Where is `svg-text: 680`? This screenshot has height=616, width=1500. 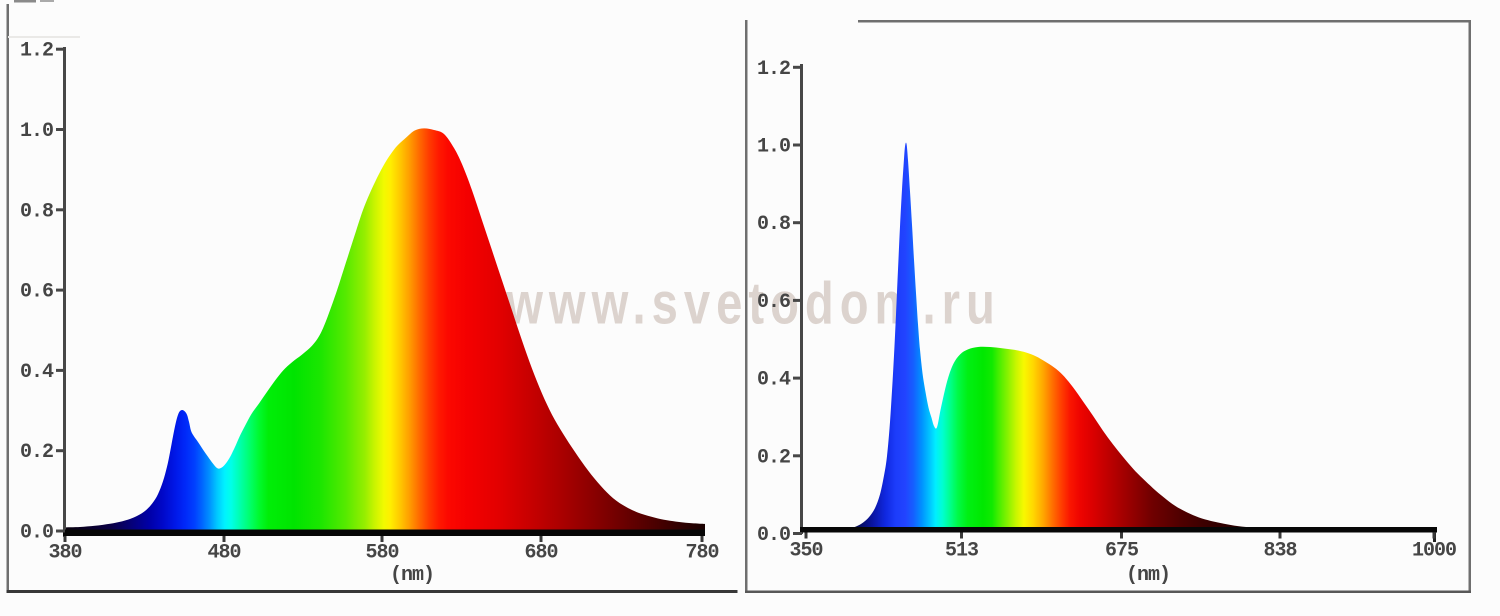 svg-text: 680 is located at coordinates (540, 553).